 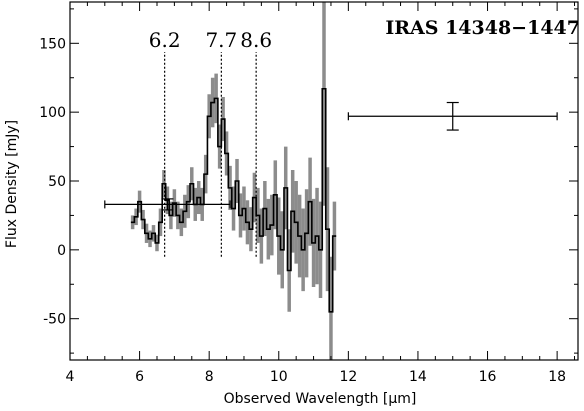 I want to click on x-tick-label: 8, so click(x=209, y=377).